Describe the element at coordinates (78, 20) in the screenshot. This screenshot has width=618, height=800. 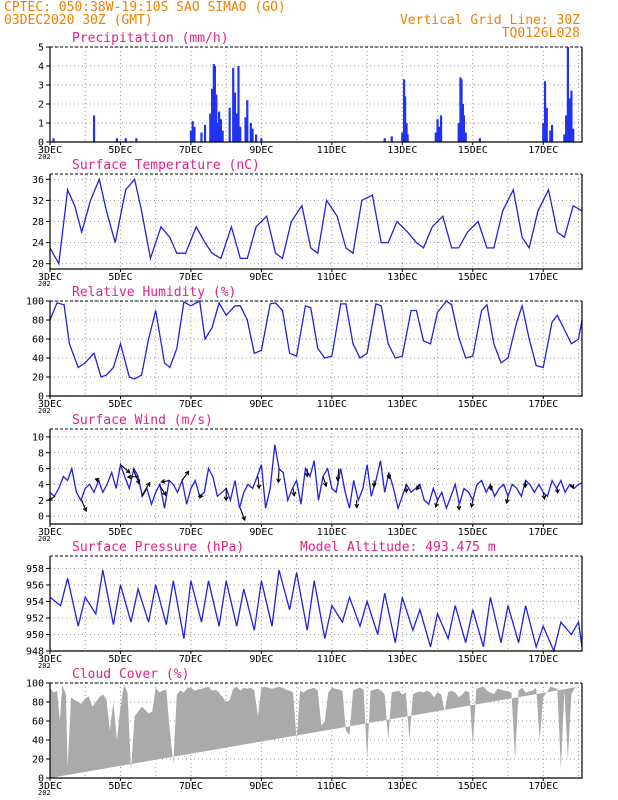
I see `header-datetime: 03DEC2020 30Z (GMT)` at that location.